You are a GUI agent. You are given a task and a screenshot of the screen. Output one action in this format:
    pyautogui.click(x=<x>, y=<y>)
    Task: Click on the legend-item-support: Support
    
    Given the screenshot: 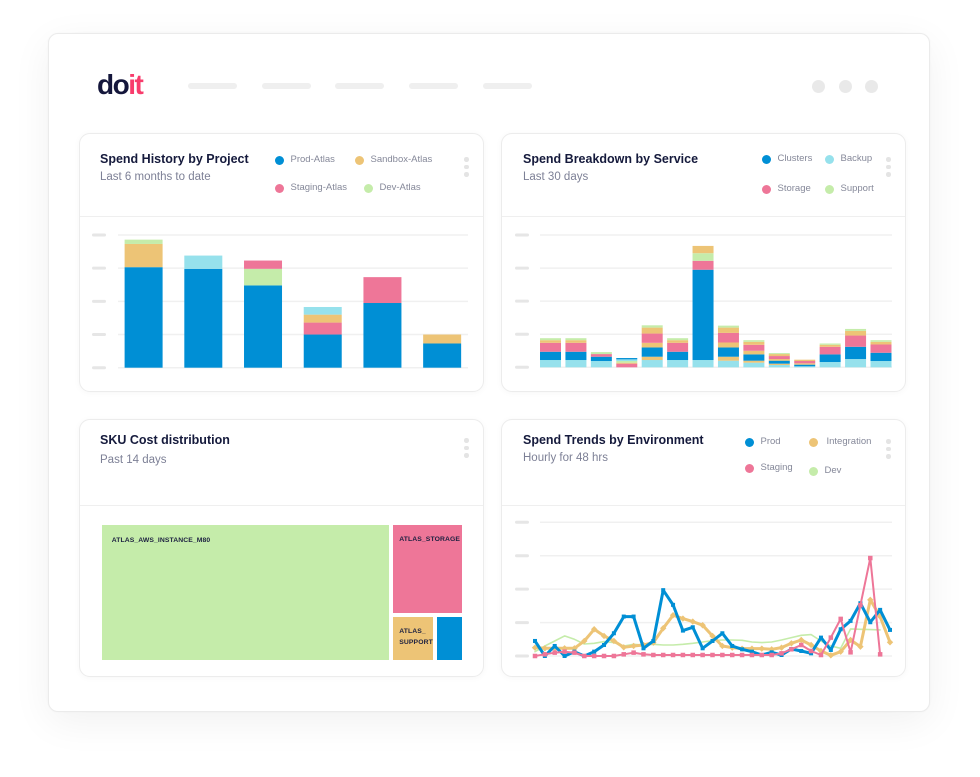 What is the action you would take?
    pyautogui.click(x=849, y=189)
    